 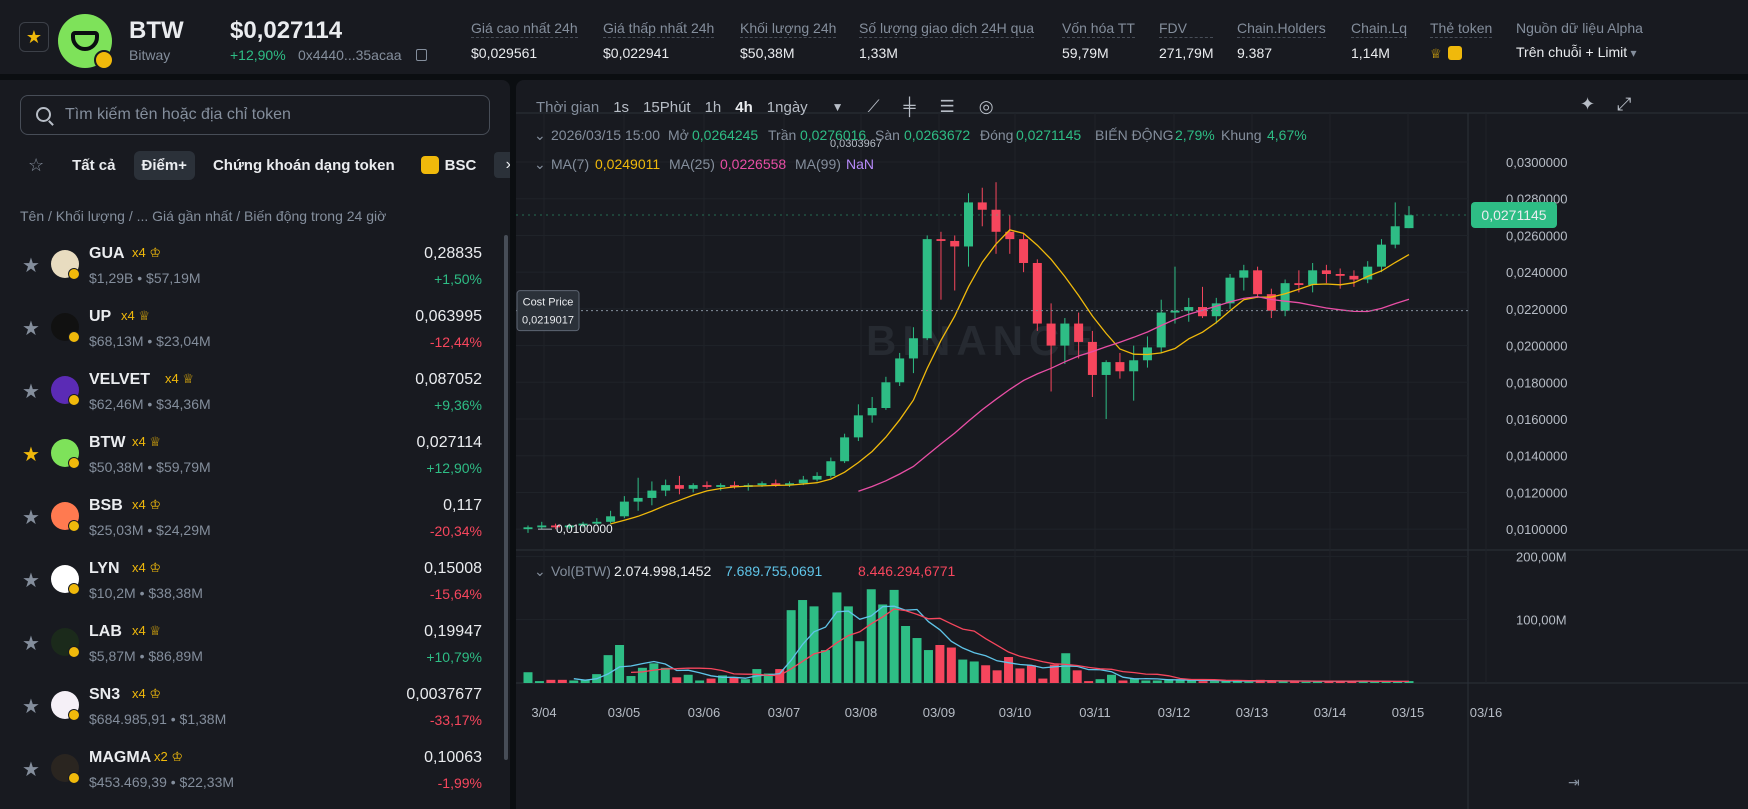 What do you see at coordinates (909, 106) in the screenshot?
I see `candles-icon: ╪` at bounding box center [909, 106].